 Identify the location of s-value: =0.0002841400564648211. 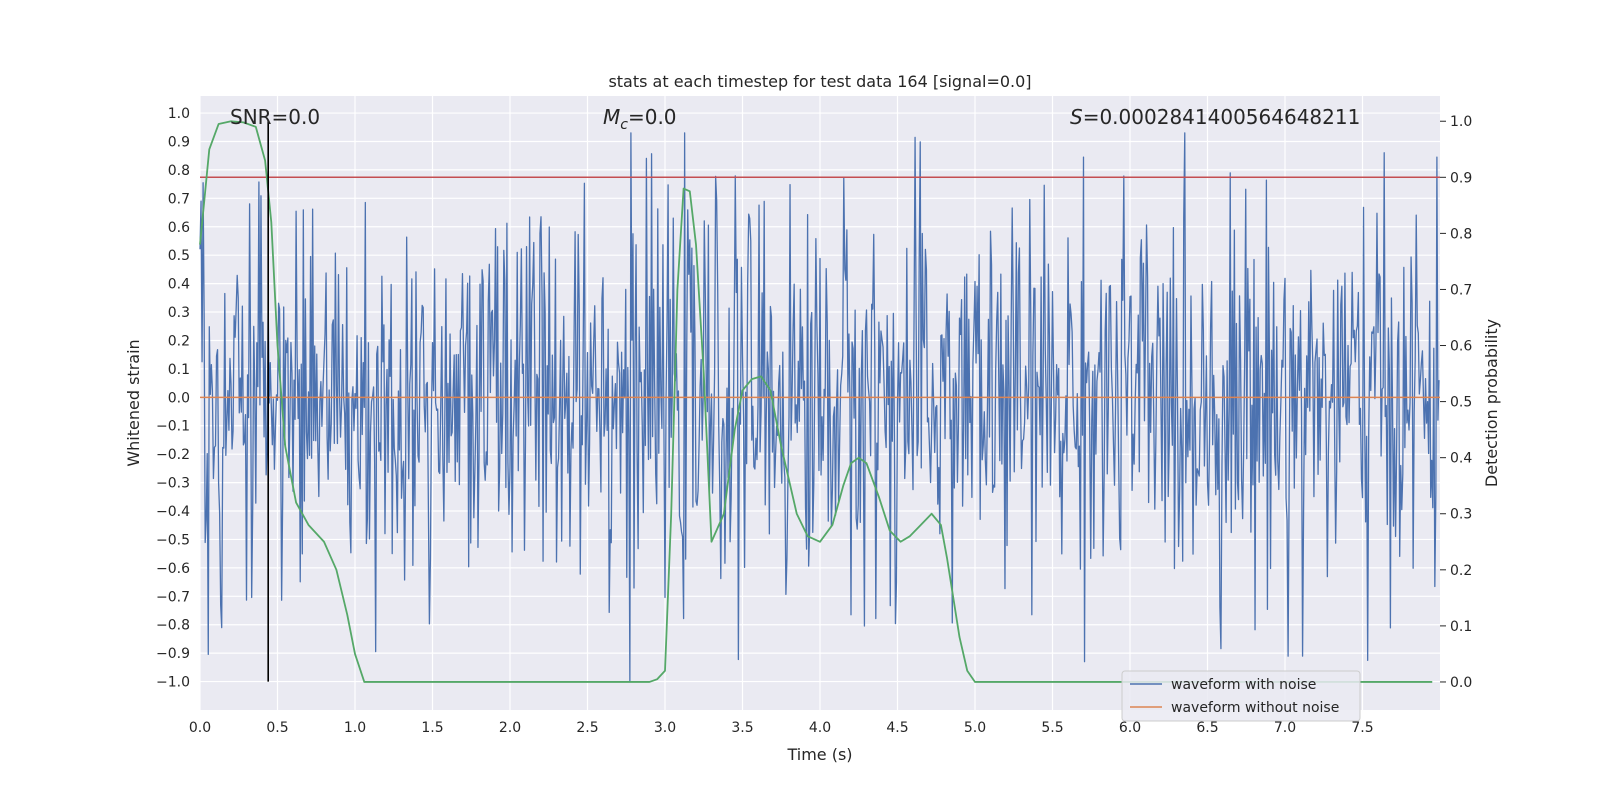
(1222, 117).